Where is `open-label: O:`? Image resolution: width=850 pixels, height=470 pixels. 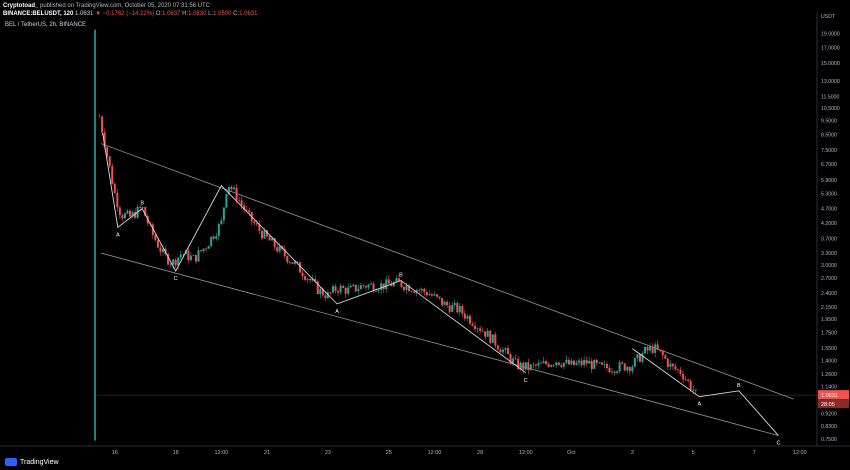 open-label: O: is located at coordinates (159, 14).